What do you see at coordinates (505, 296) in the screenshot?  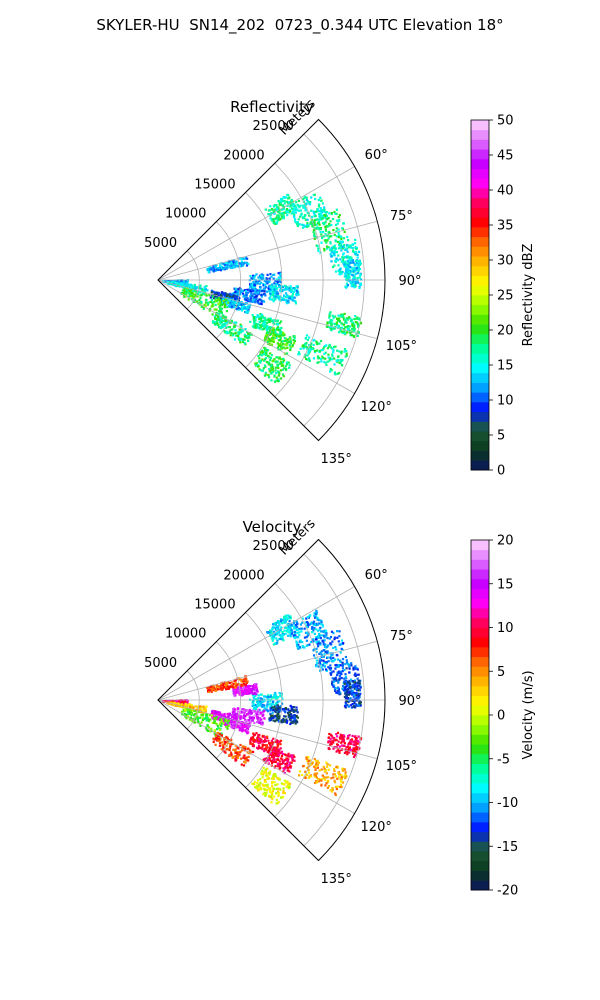 I see `colorbar-tick-label: 25` at bounding box center [505, 296].